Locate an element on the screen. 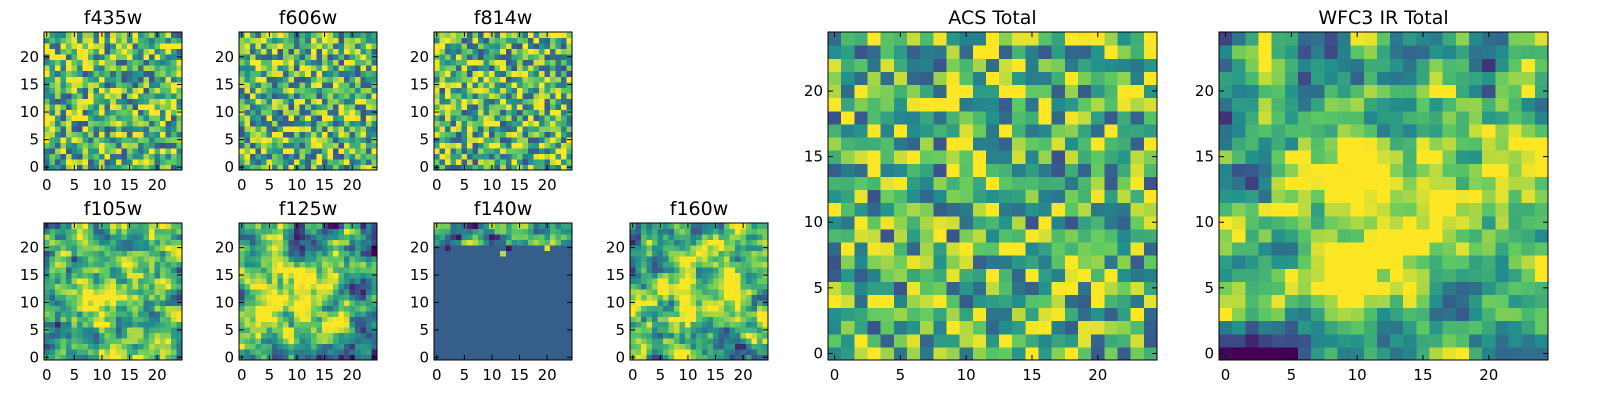 Image resolution: width=1600 pixels, height=400 pixels. x-tick-label: 5 is located at coordinates (270, 375).